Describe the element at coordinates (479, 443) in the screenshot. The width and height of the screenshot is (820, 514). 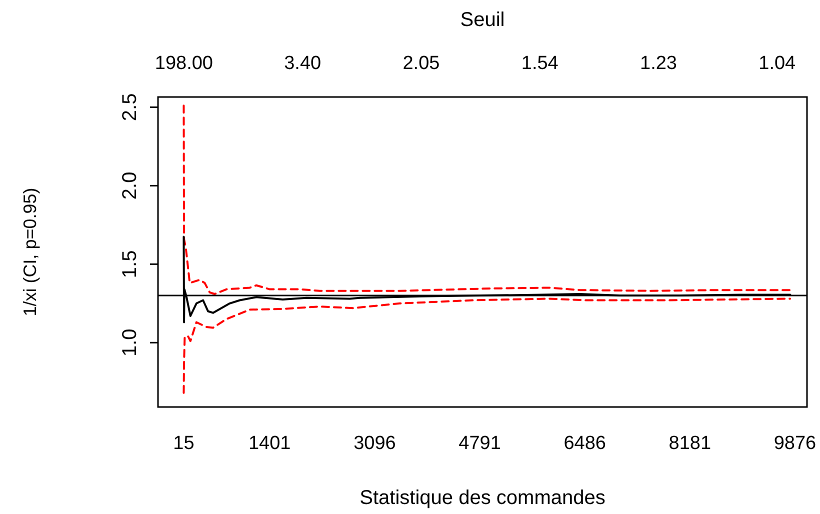
I see `x-tick-label: 4791` at that location.